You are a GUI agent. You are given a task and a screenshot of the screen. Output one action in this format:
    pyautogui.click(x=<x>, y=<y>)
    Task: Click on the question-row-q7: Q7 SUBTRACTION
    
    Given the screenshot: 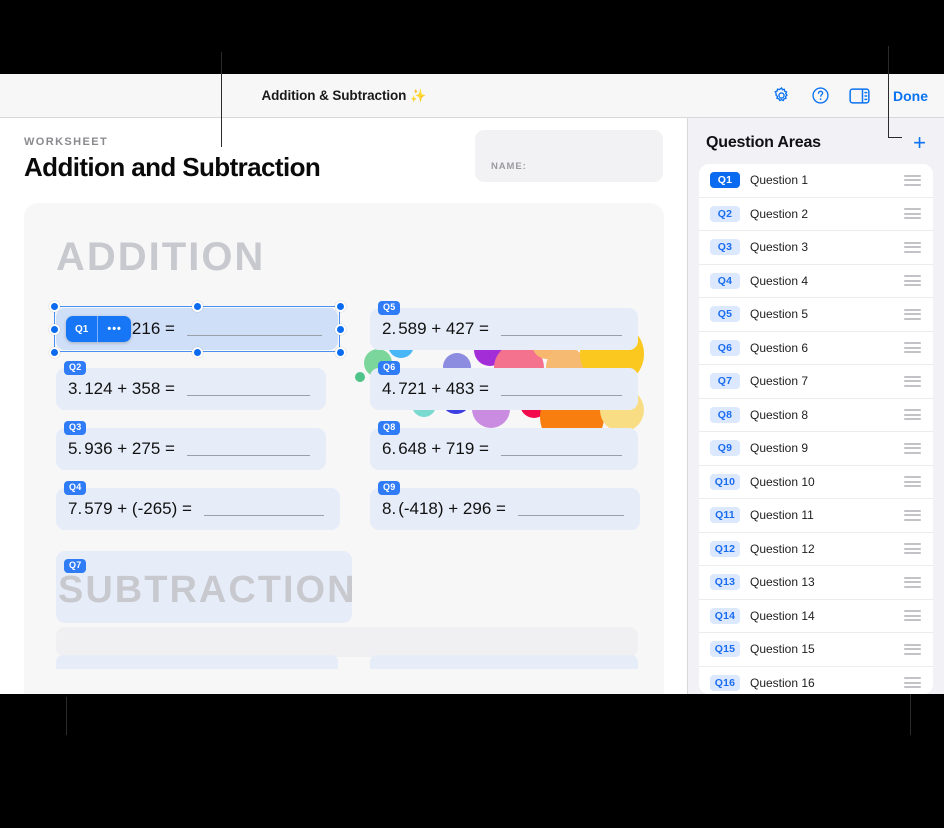 What is the action you would take?
    pyautogui.click(x=206, y=587)
    